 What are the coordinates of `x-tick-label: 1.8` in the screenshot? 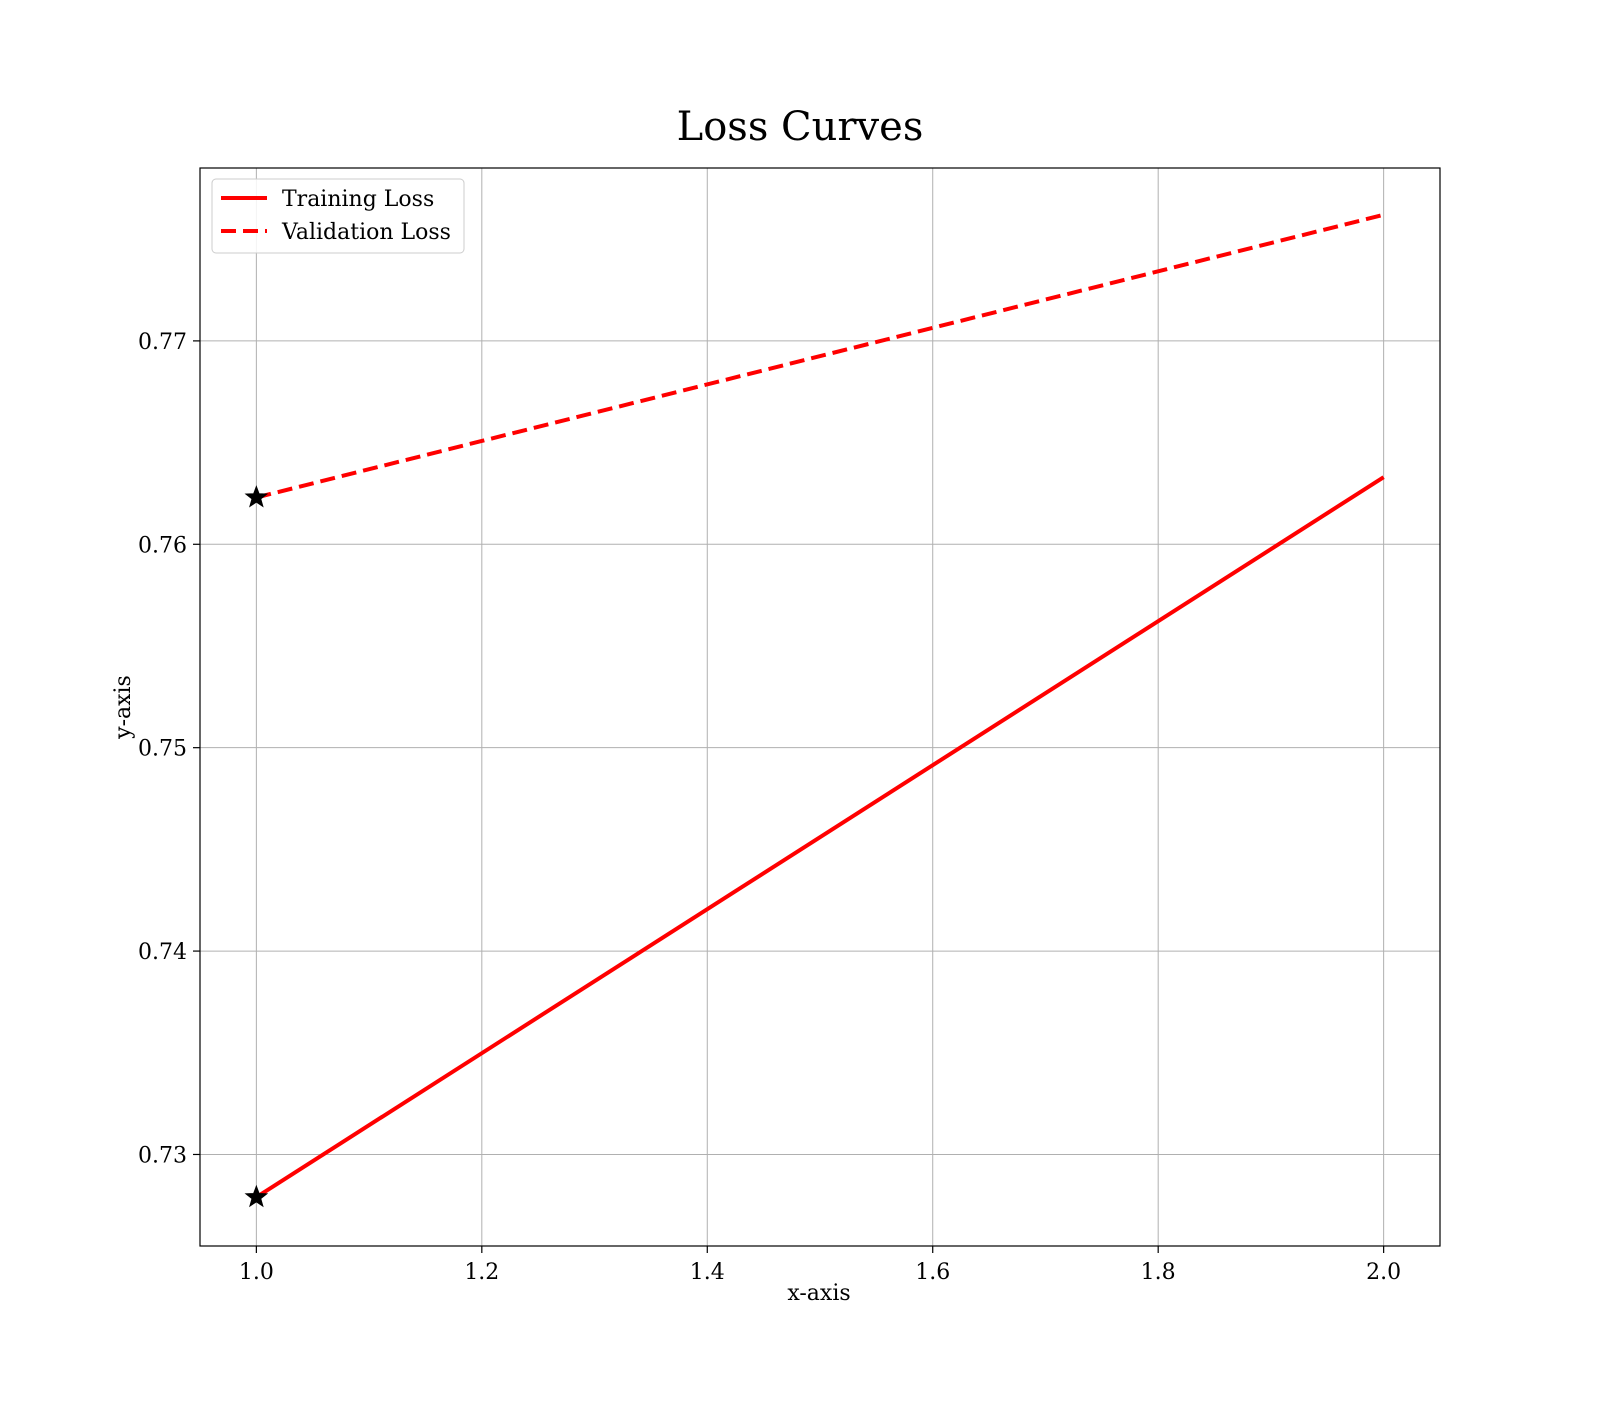 It's located at (1158, 1272).